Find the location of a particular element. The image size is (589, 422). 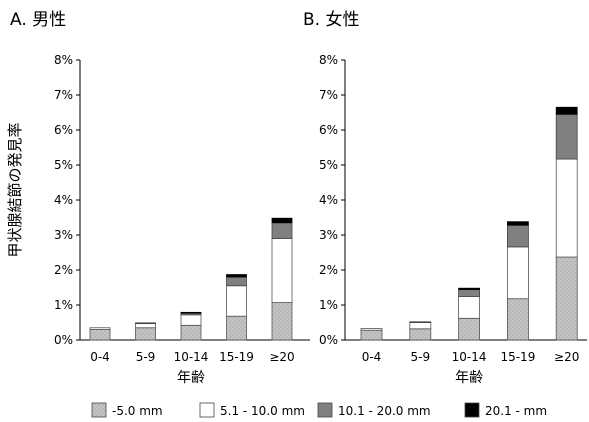

legend-label: 20.1 - mm is located at coordinates (516, 411).